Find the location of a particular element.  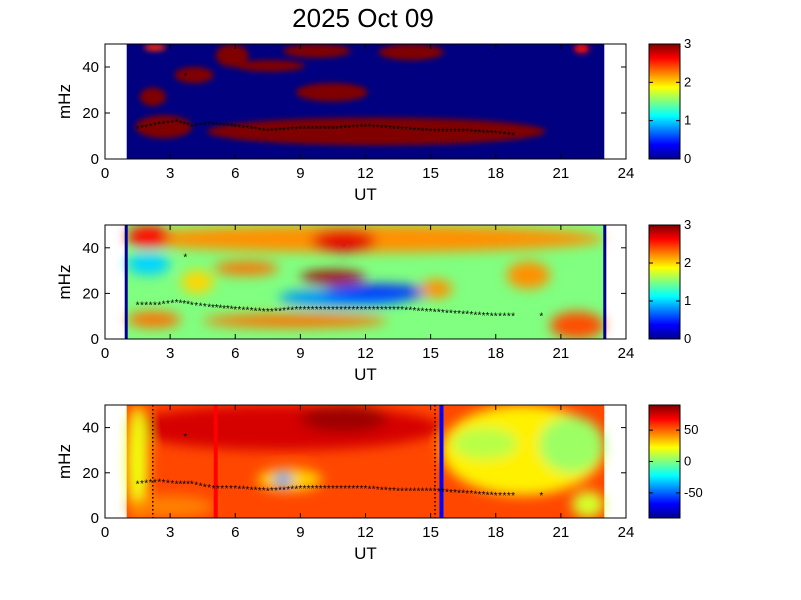

colorbar-tick-label: 2 is located at coordinates (687, 262).